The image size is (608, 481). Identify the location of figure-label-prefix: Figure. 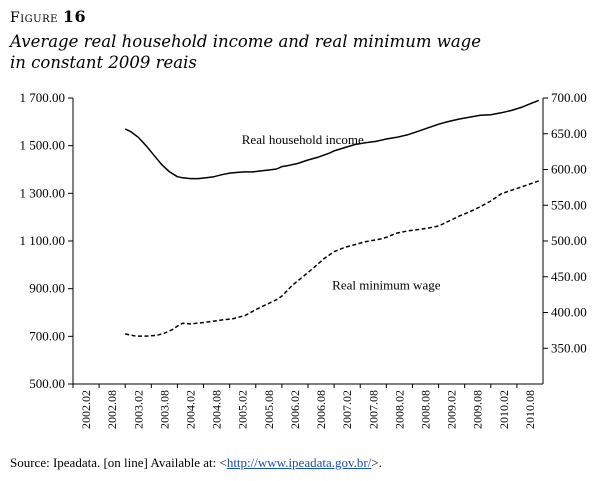
(34, 18).